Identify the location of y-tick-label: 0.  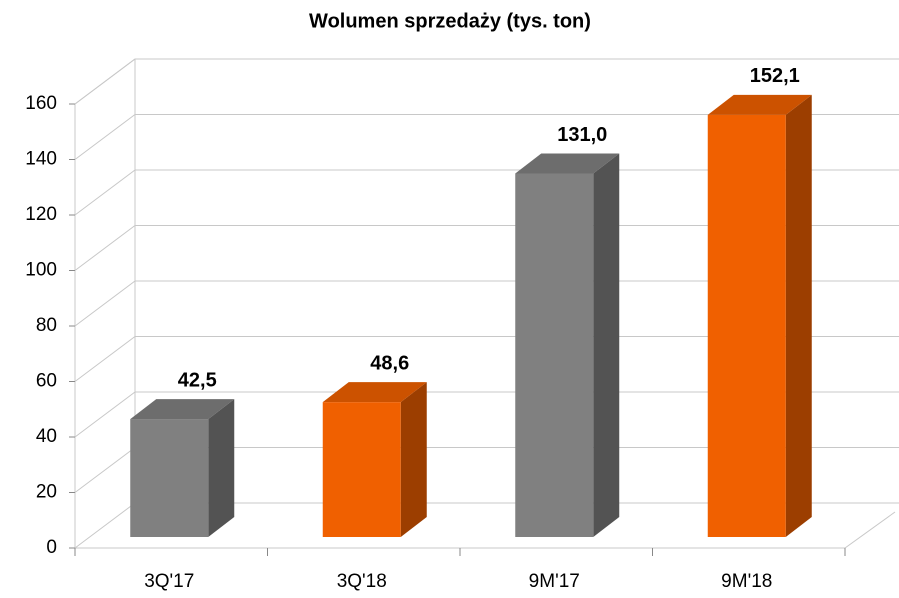
(51, 547).